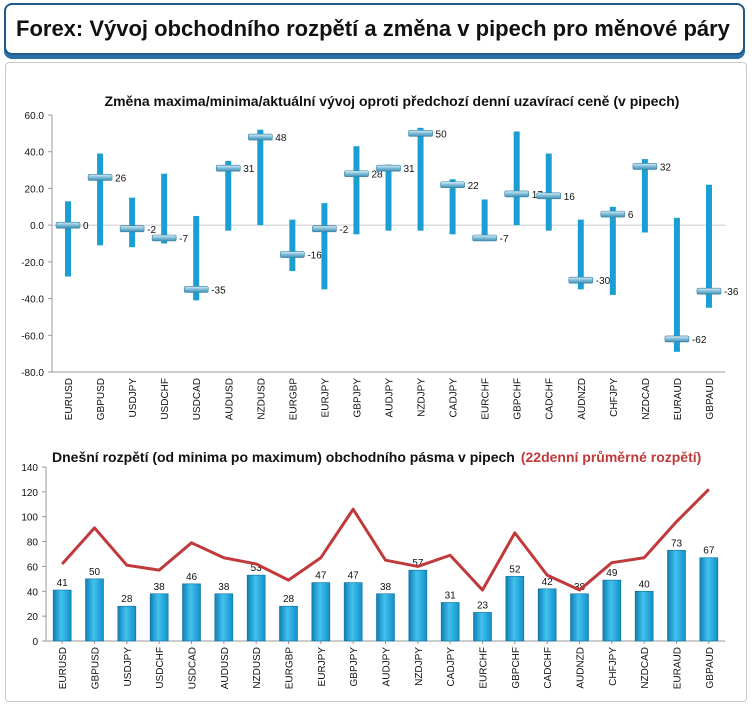 This screenshot has width=755, height=704. Describe the element at coordinates (133, 398) in the screenshot. I see `chart1-x-tick-label: USDJPY` at that location.